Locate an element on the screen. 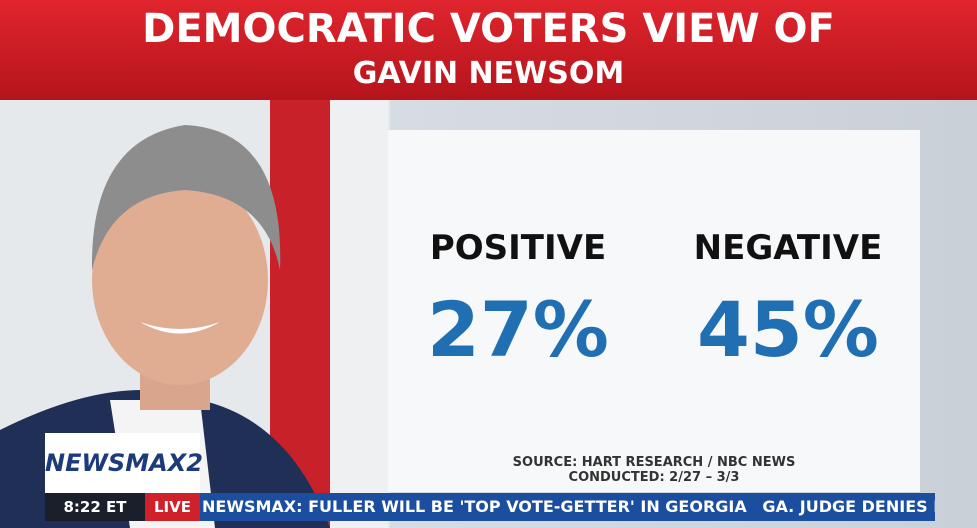 The image size is (977, 528). stat-label: NEGATIVE is located at coordinates (788, 248).